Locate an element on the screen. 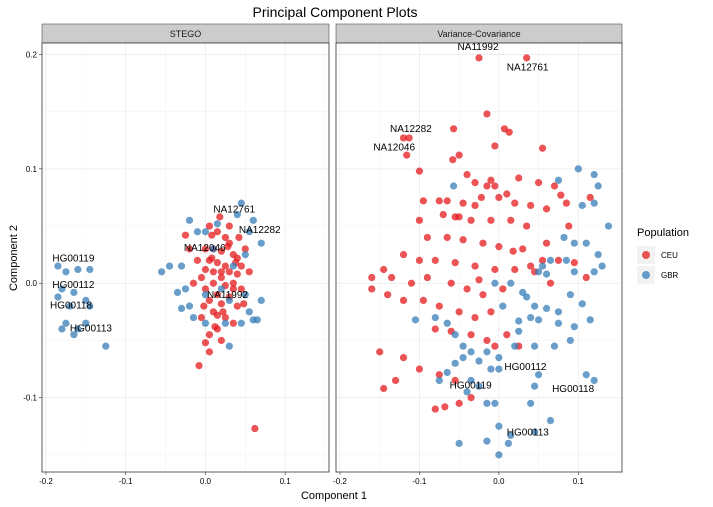  x-tick-label: 0.0 is located at coordinates (499, 481).